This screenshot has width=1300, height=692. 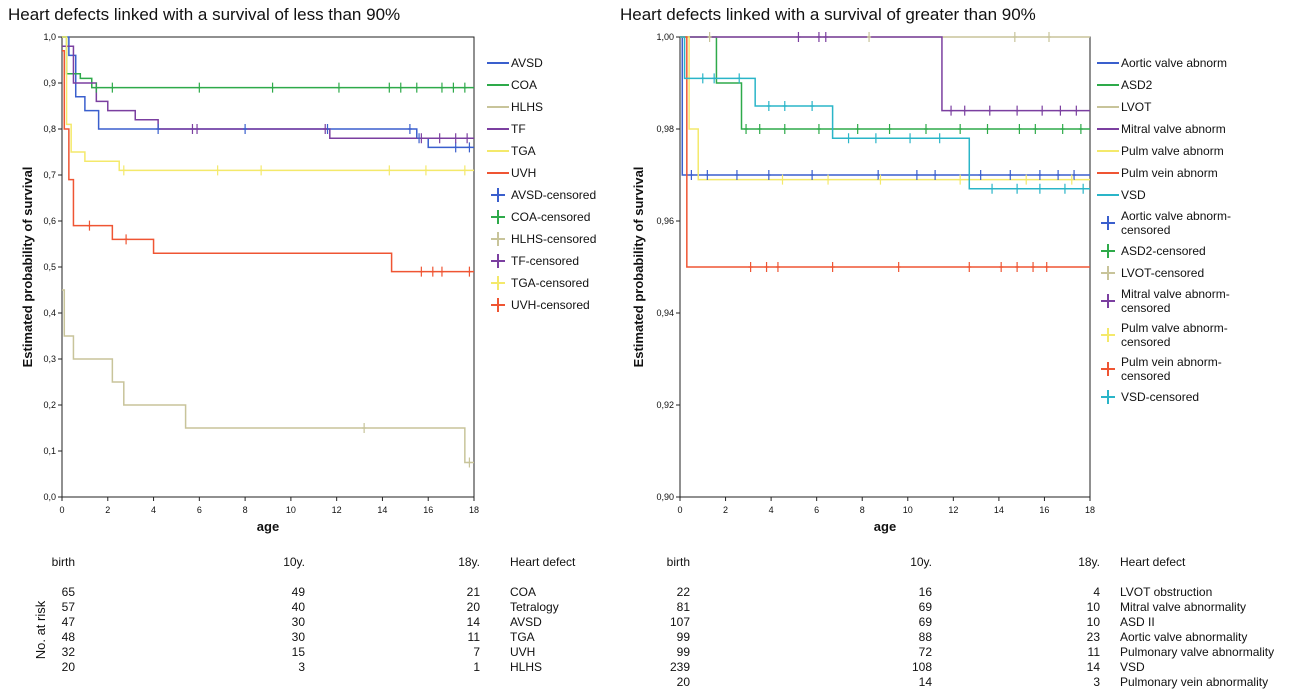 What do you see at coordinates (551, 217) in the screenshot?
I see `legend-label: COA-censored` at bounding box center [551, 217].